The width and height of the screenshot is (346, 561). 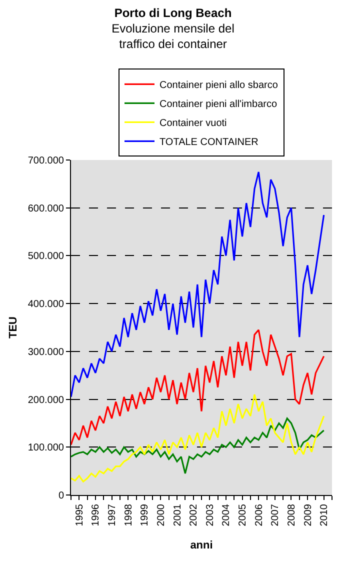 What do you see at coordinates (13, 327) in the screenshot?
I see `y-axis-title: TEU` at bounding box center [13, 327].